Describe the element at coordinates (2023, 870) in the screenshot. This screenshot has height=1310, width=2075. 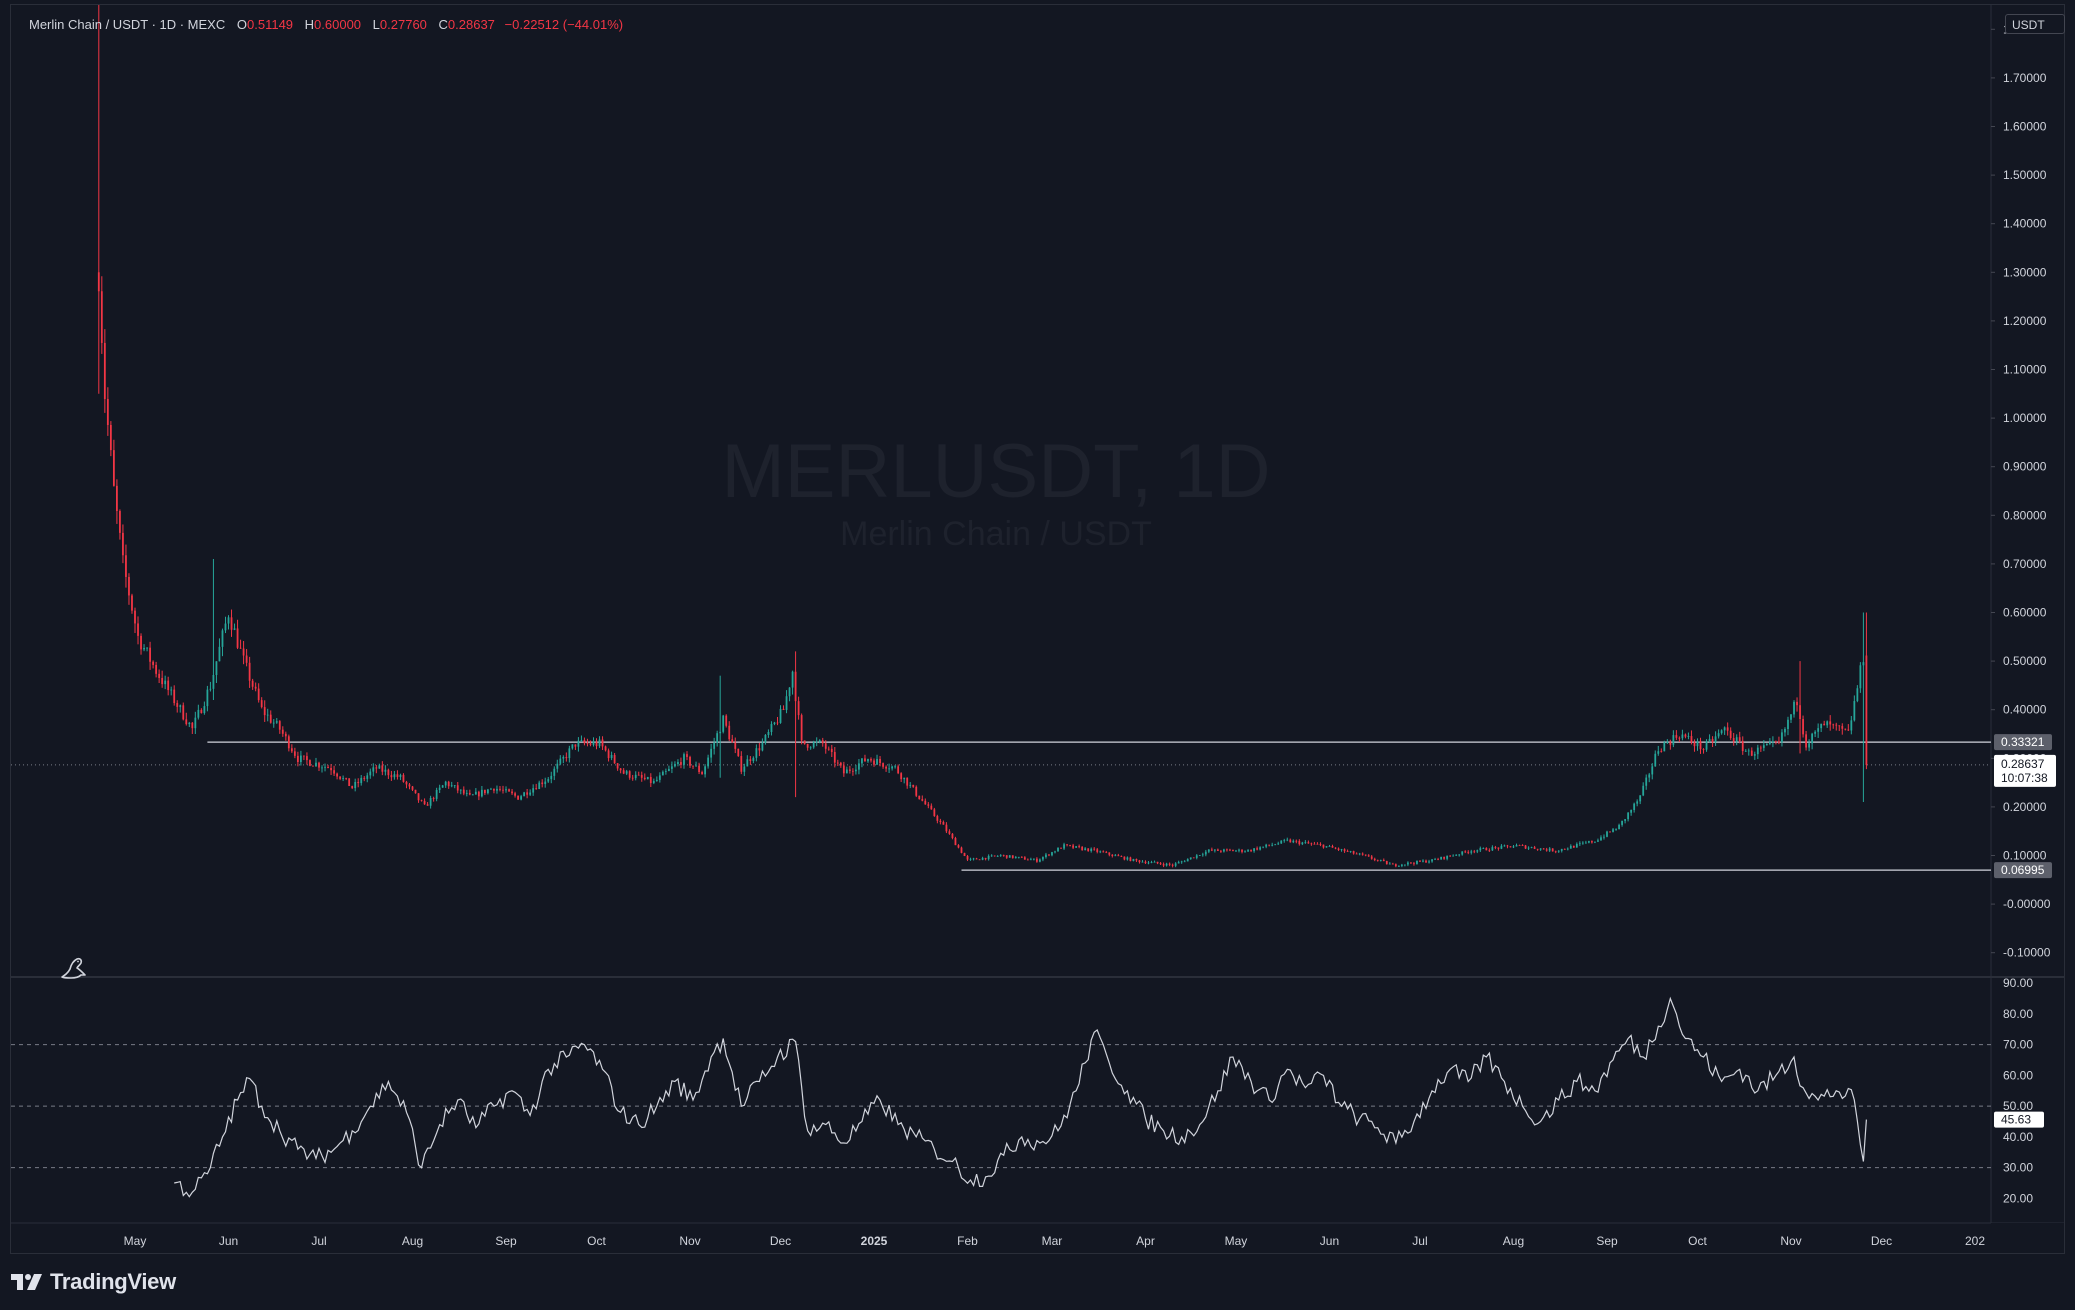
I see `level-badge` at that location.